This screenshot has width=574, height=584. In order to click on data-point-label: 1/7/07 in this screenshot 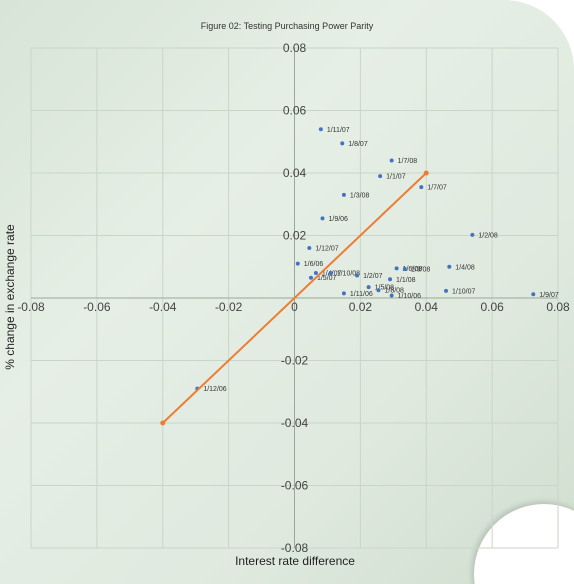, I will do `click(437, 188)`.